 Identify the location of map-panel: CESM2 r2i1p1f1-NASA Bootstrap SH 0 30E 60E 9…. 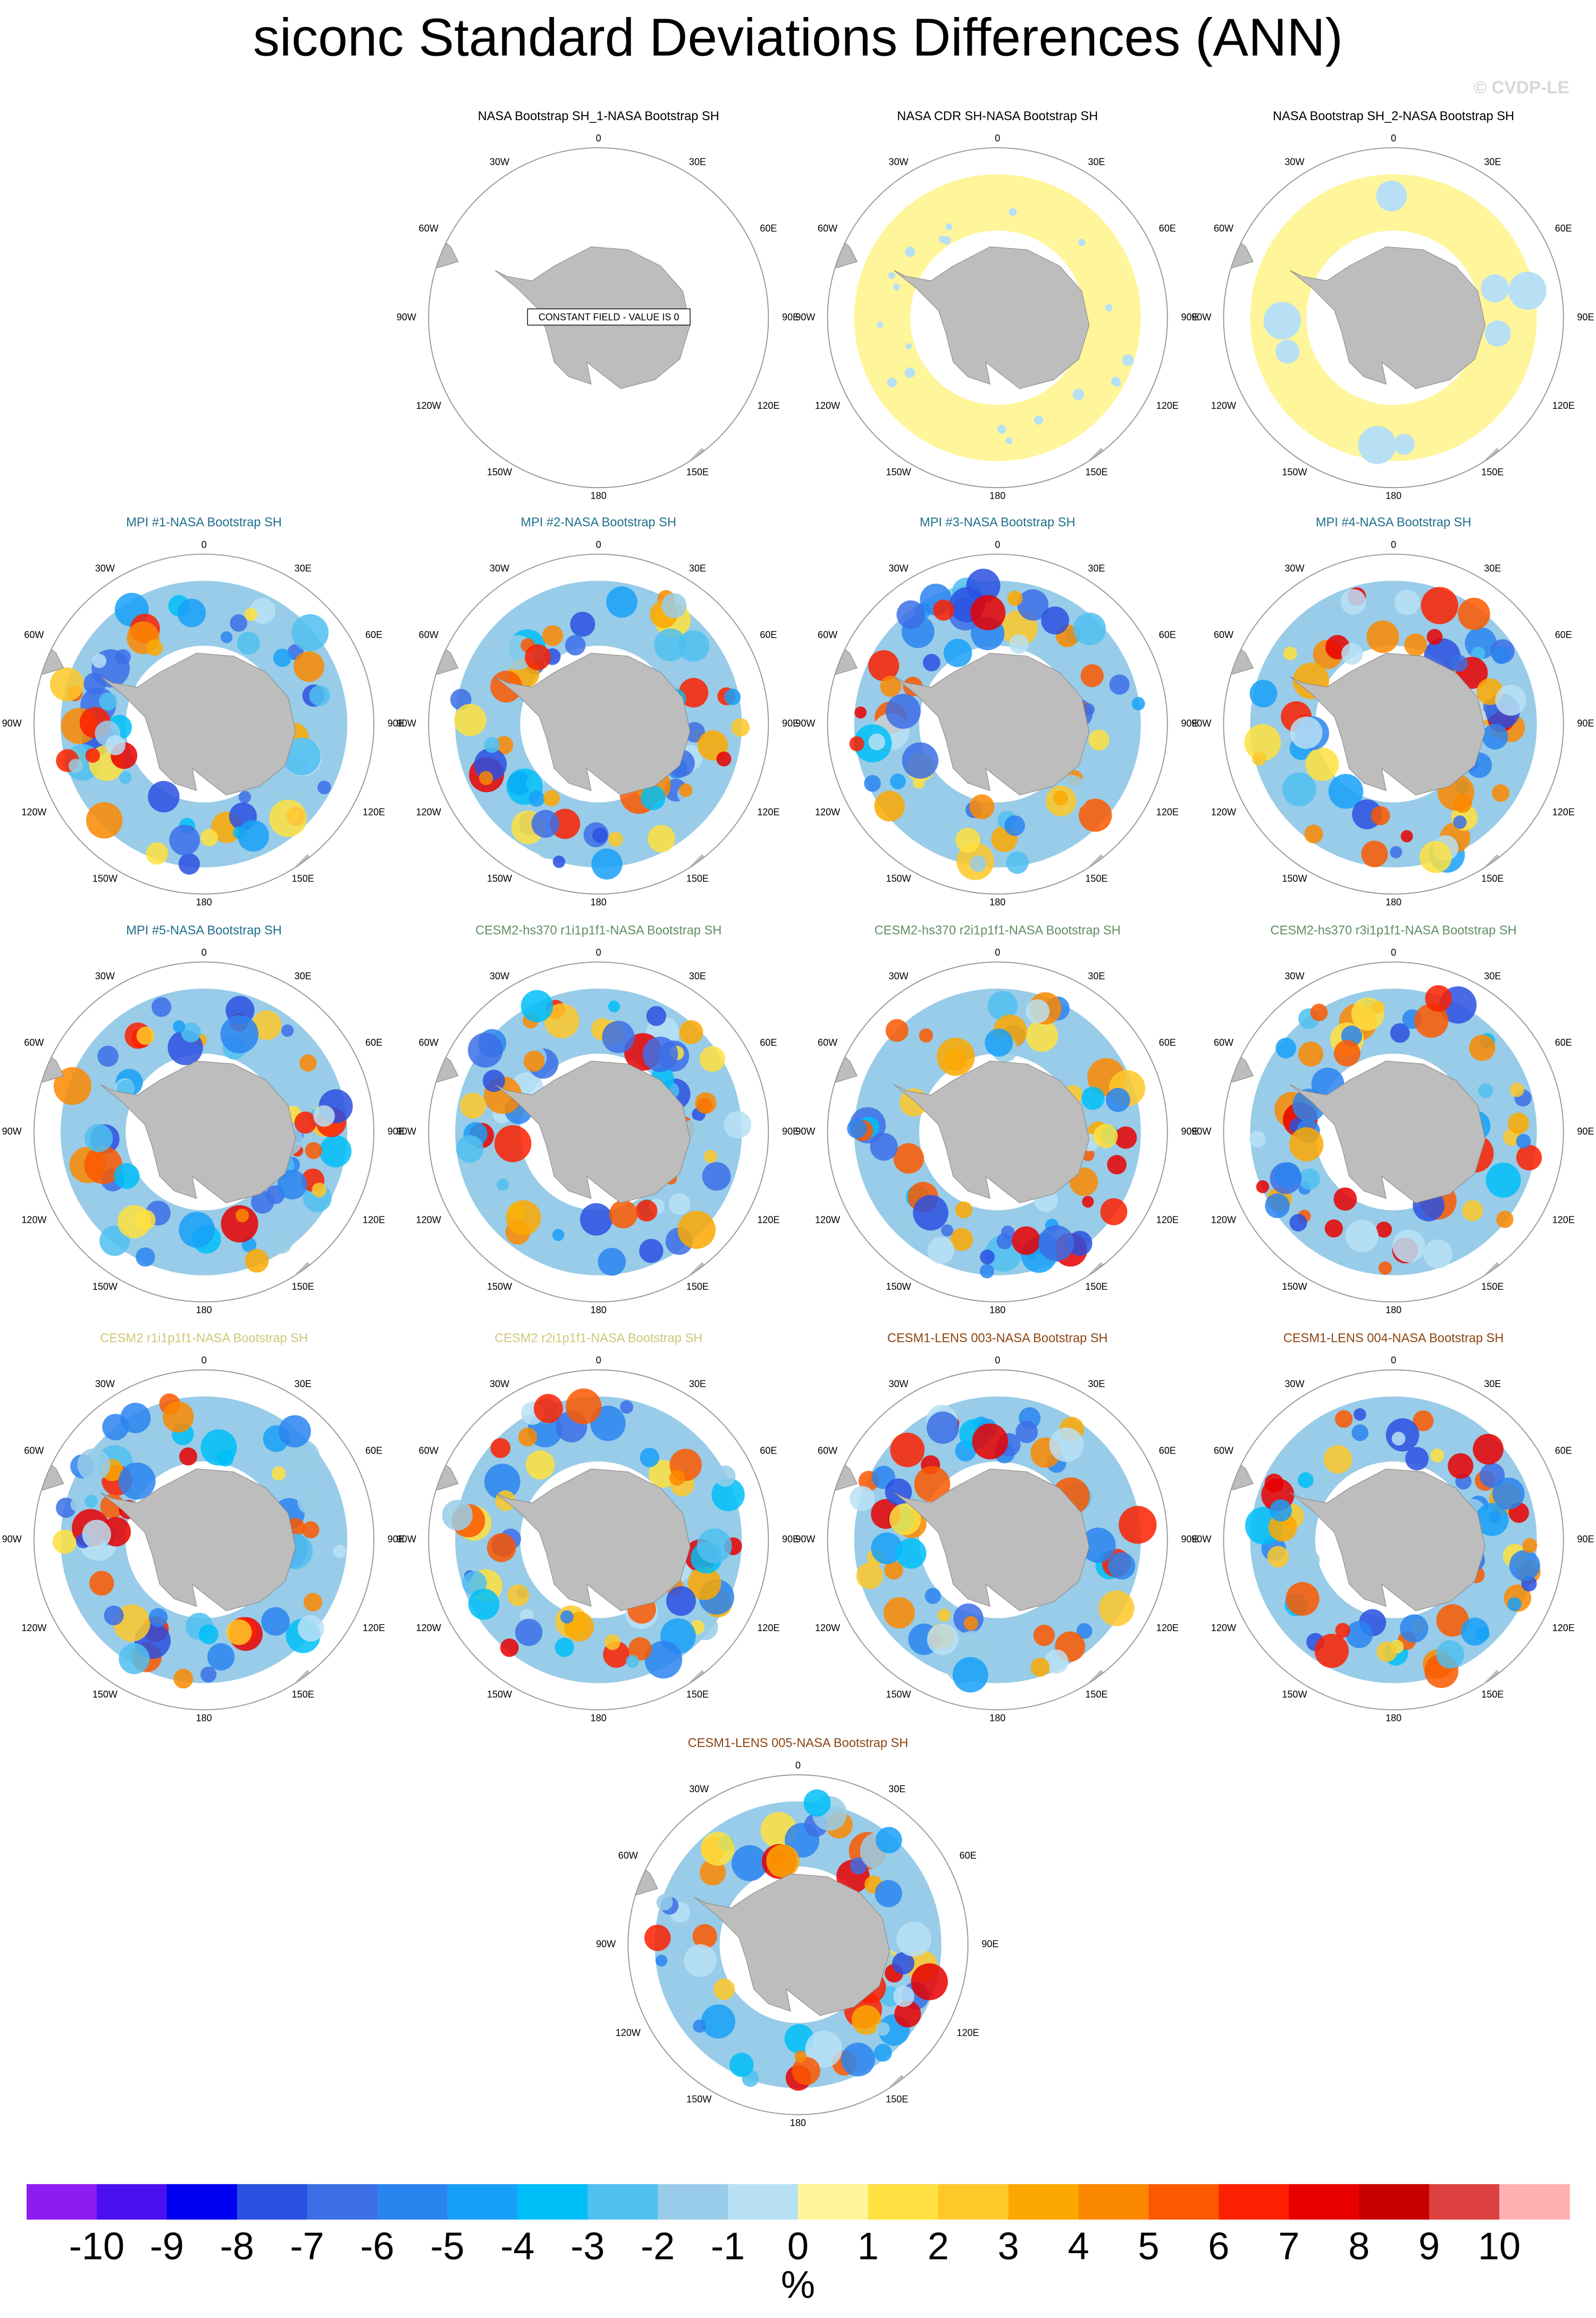
(598, 1528).